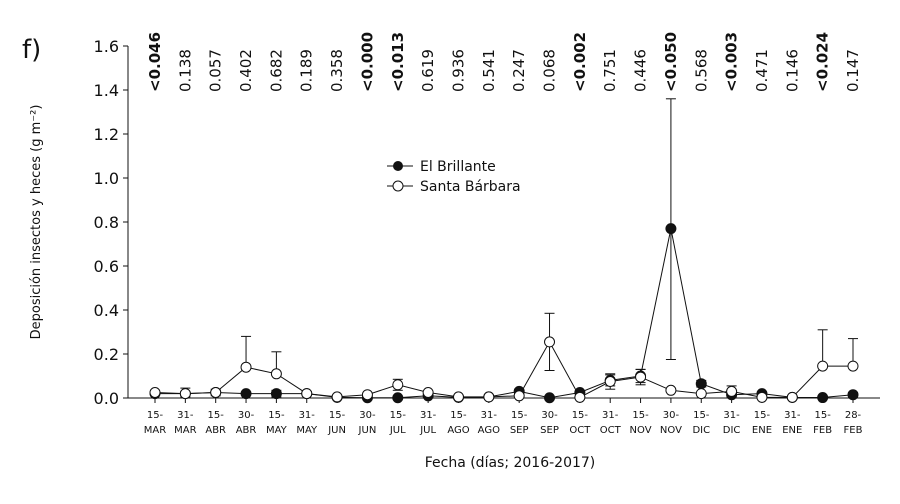  Describe the element at coordinates (671, 62) in the screenshot. I see `p-value-label: <0.050` at that location.